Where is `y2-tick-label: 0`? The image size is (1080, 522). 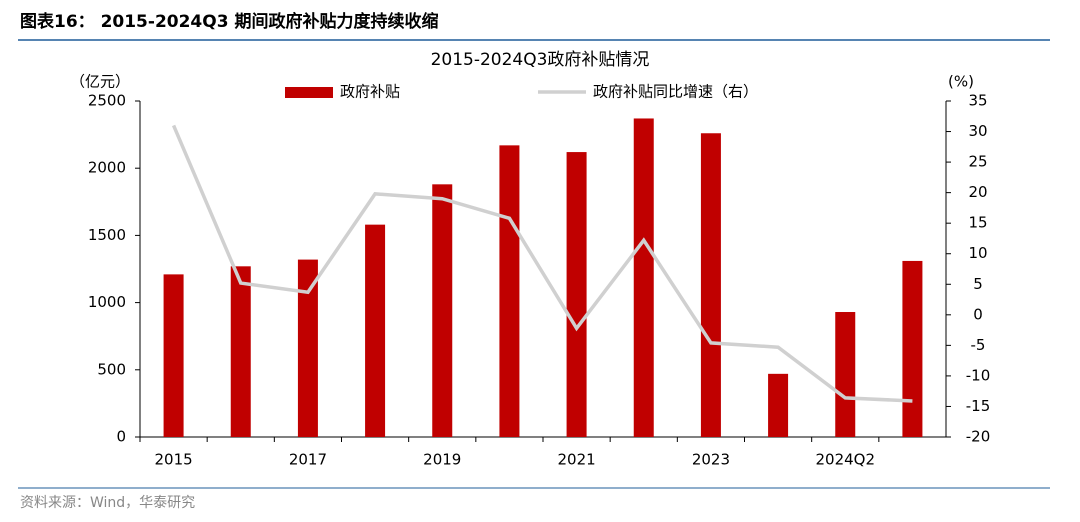
y2-tick-label: 0 is located at coordinates (978, 314).